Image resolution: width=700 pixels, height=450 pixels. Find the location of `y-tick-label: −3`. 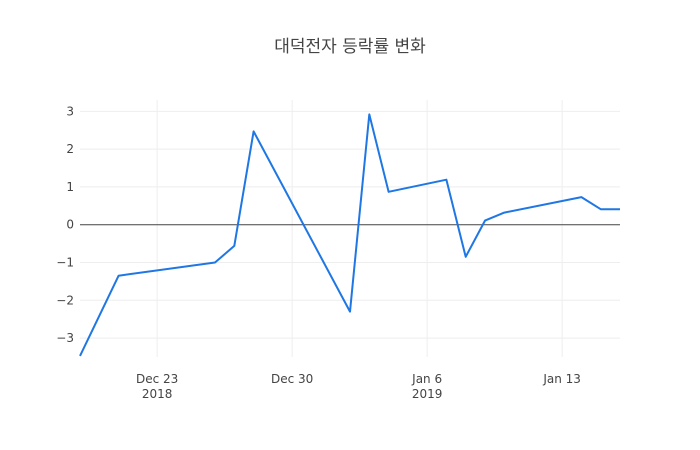

y-tick-label: −3 is located at coordinates (65, 338).